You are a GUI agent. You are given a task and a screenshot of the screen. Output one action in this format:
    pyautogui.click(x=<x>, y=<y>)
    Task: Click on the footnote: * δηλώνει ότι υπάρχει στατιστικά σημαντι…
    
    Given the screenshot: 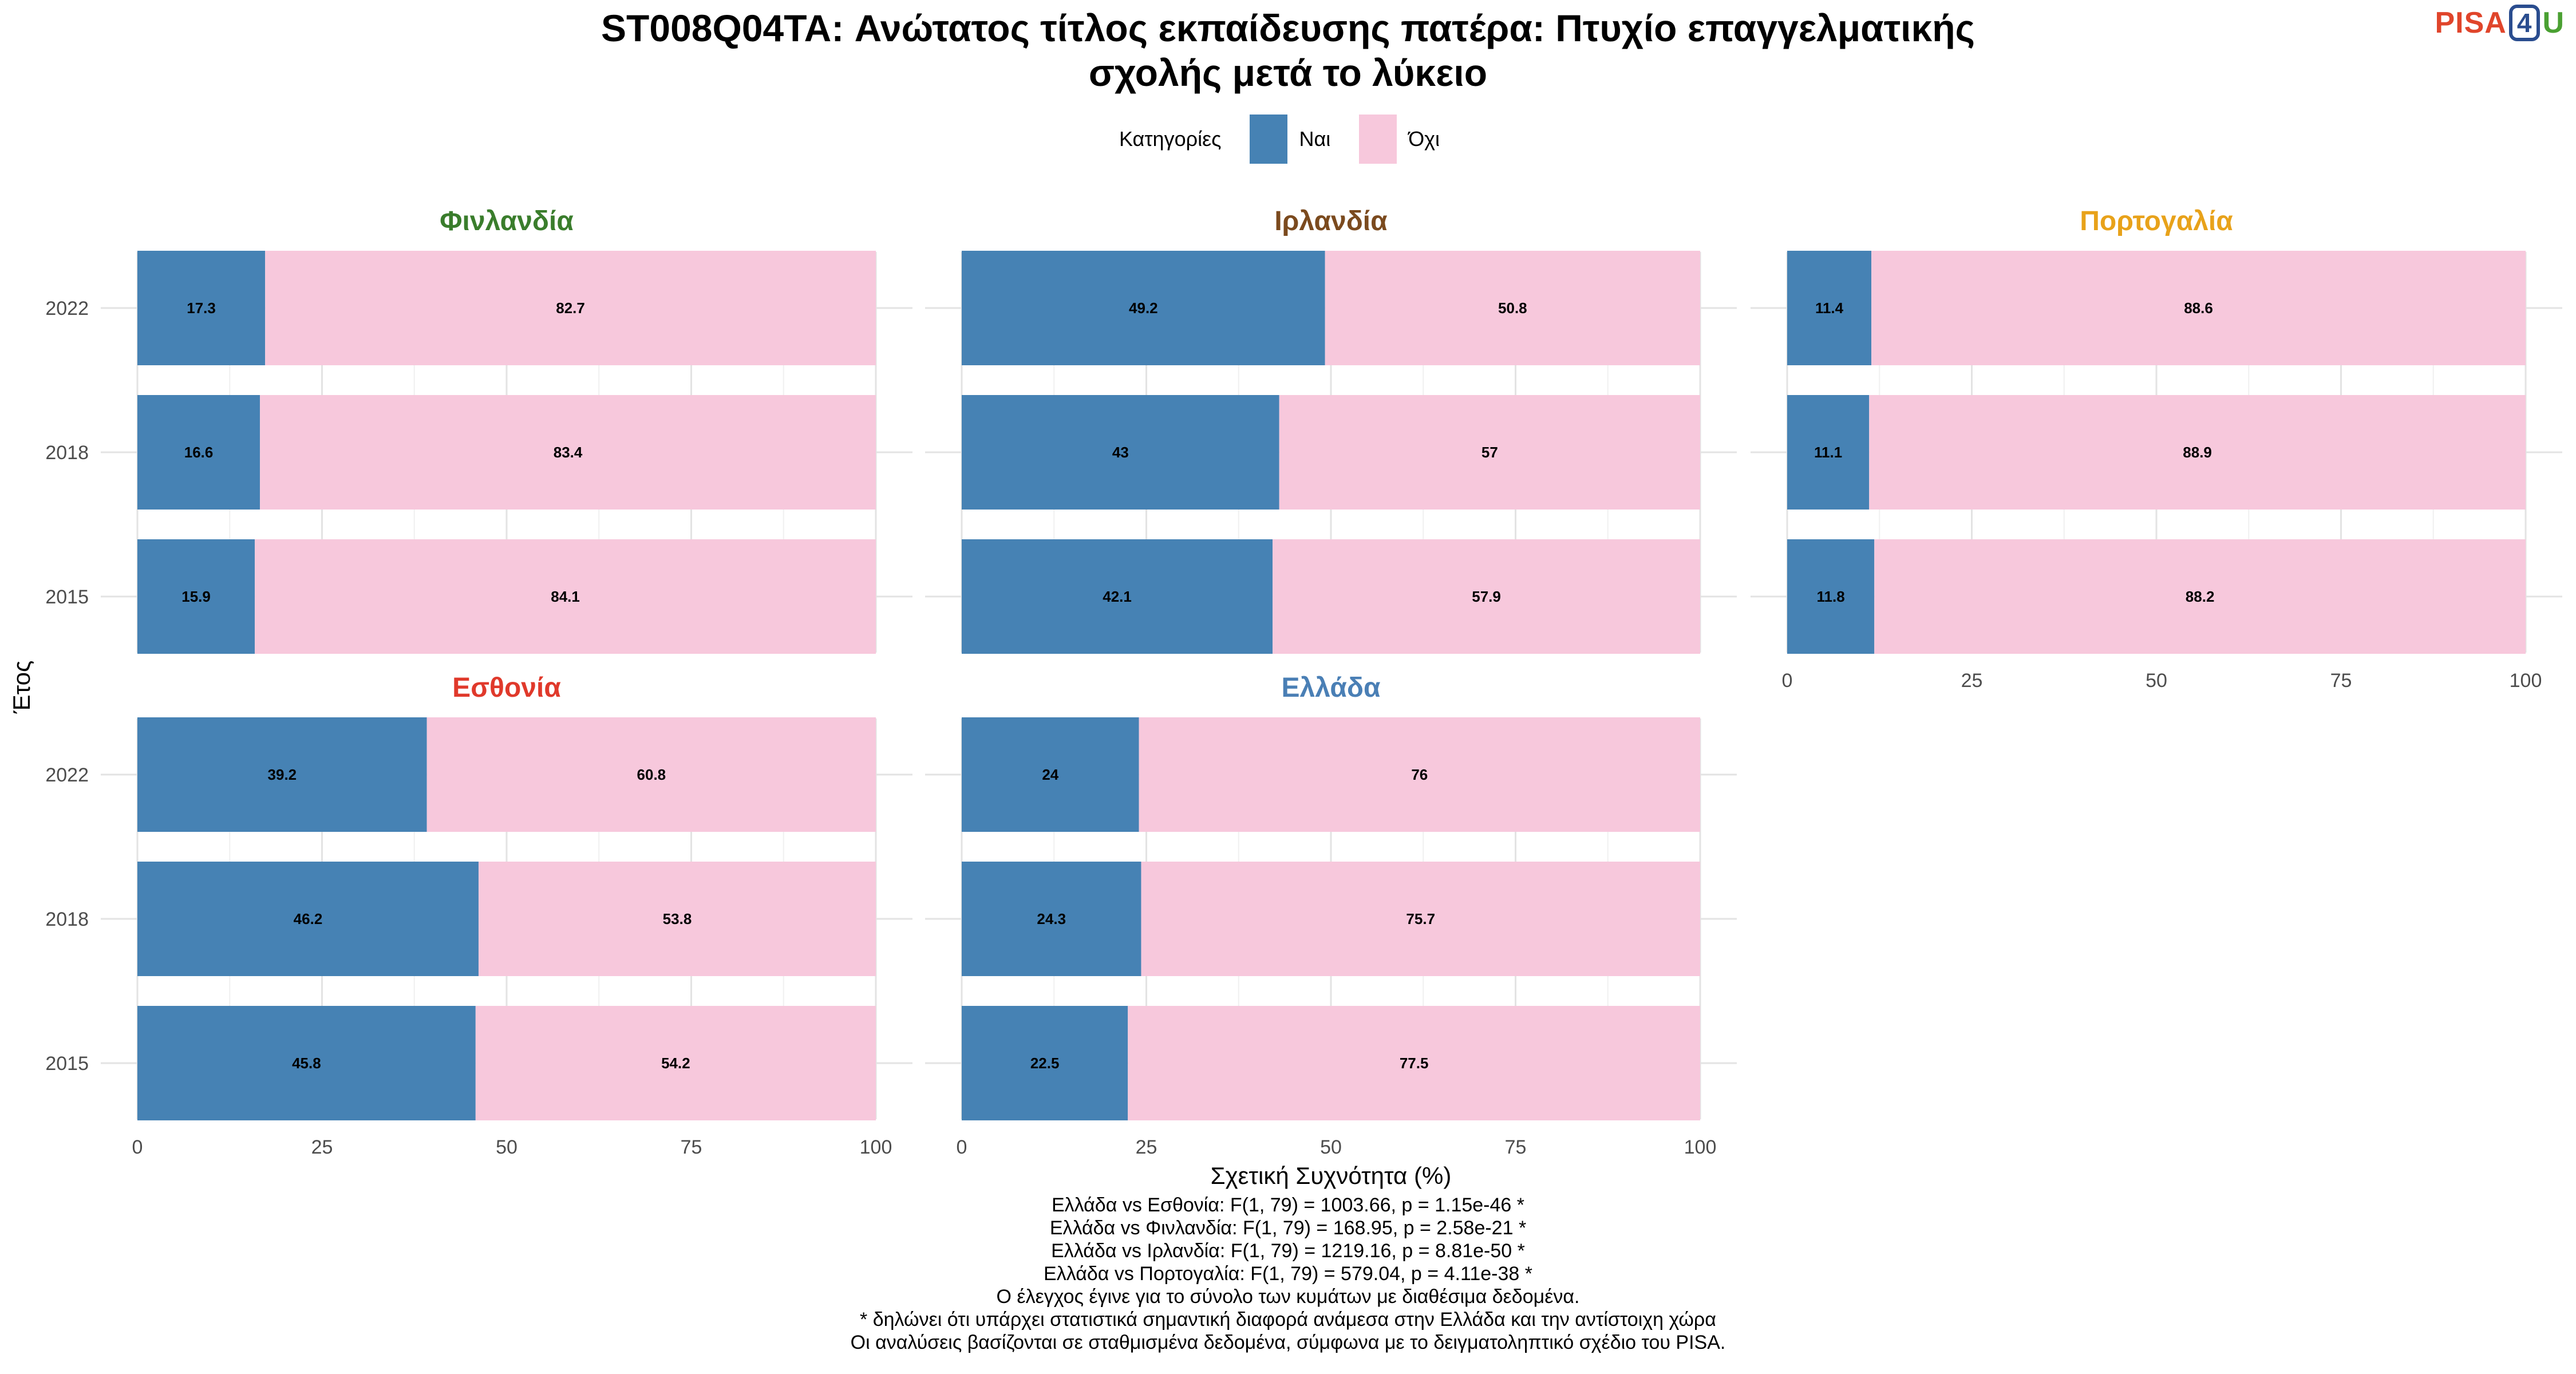 What is the action you would take?
    pyautogui.click(x=1288, y=1320)
    